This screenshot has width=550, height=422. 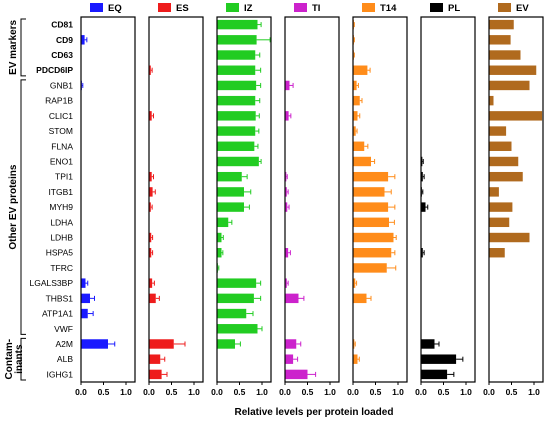 What do you see at coordinates (61, 207) in the screenshot?
I see `row-label: MYH9` at bounding box center [61, 207].